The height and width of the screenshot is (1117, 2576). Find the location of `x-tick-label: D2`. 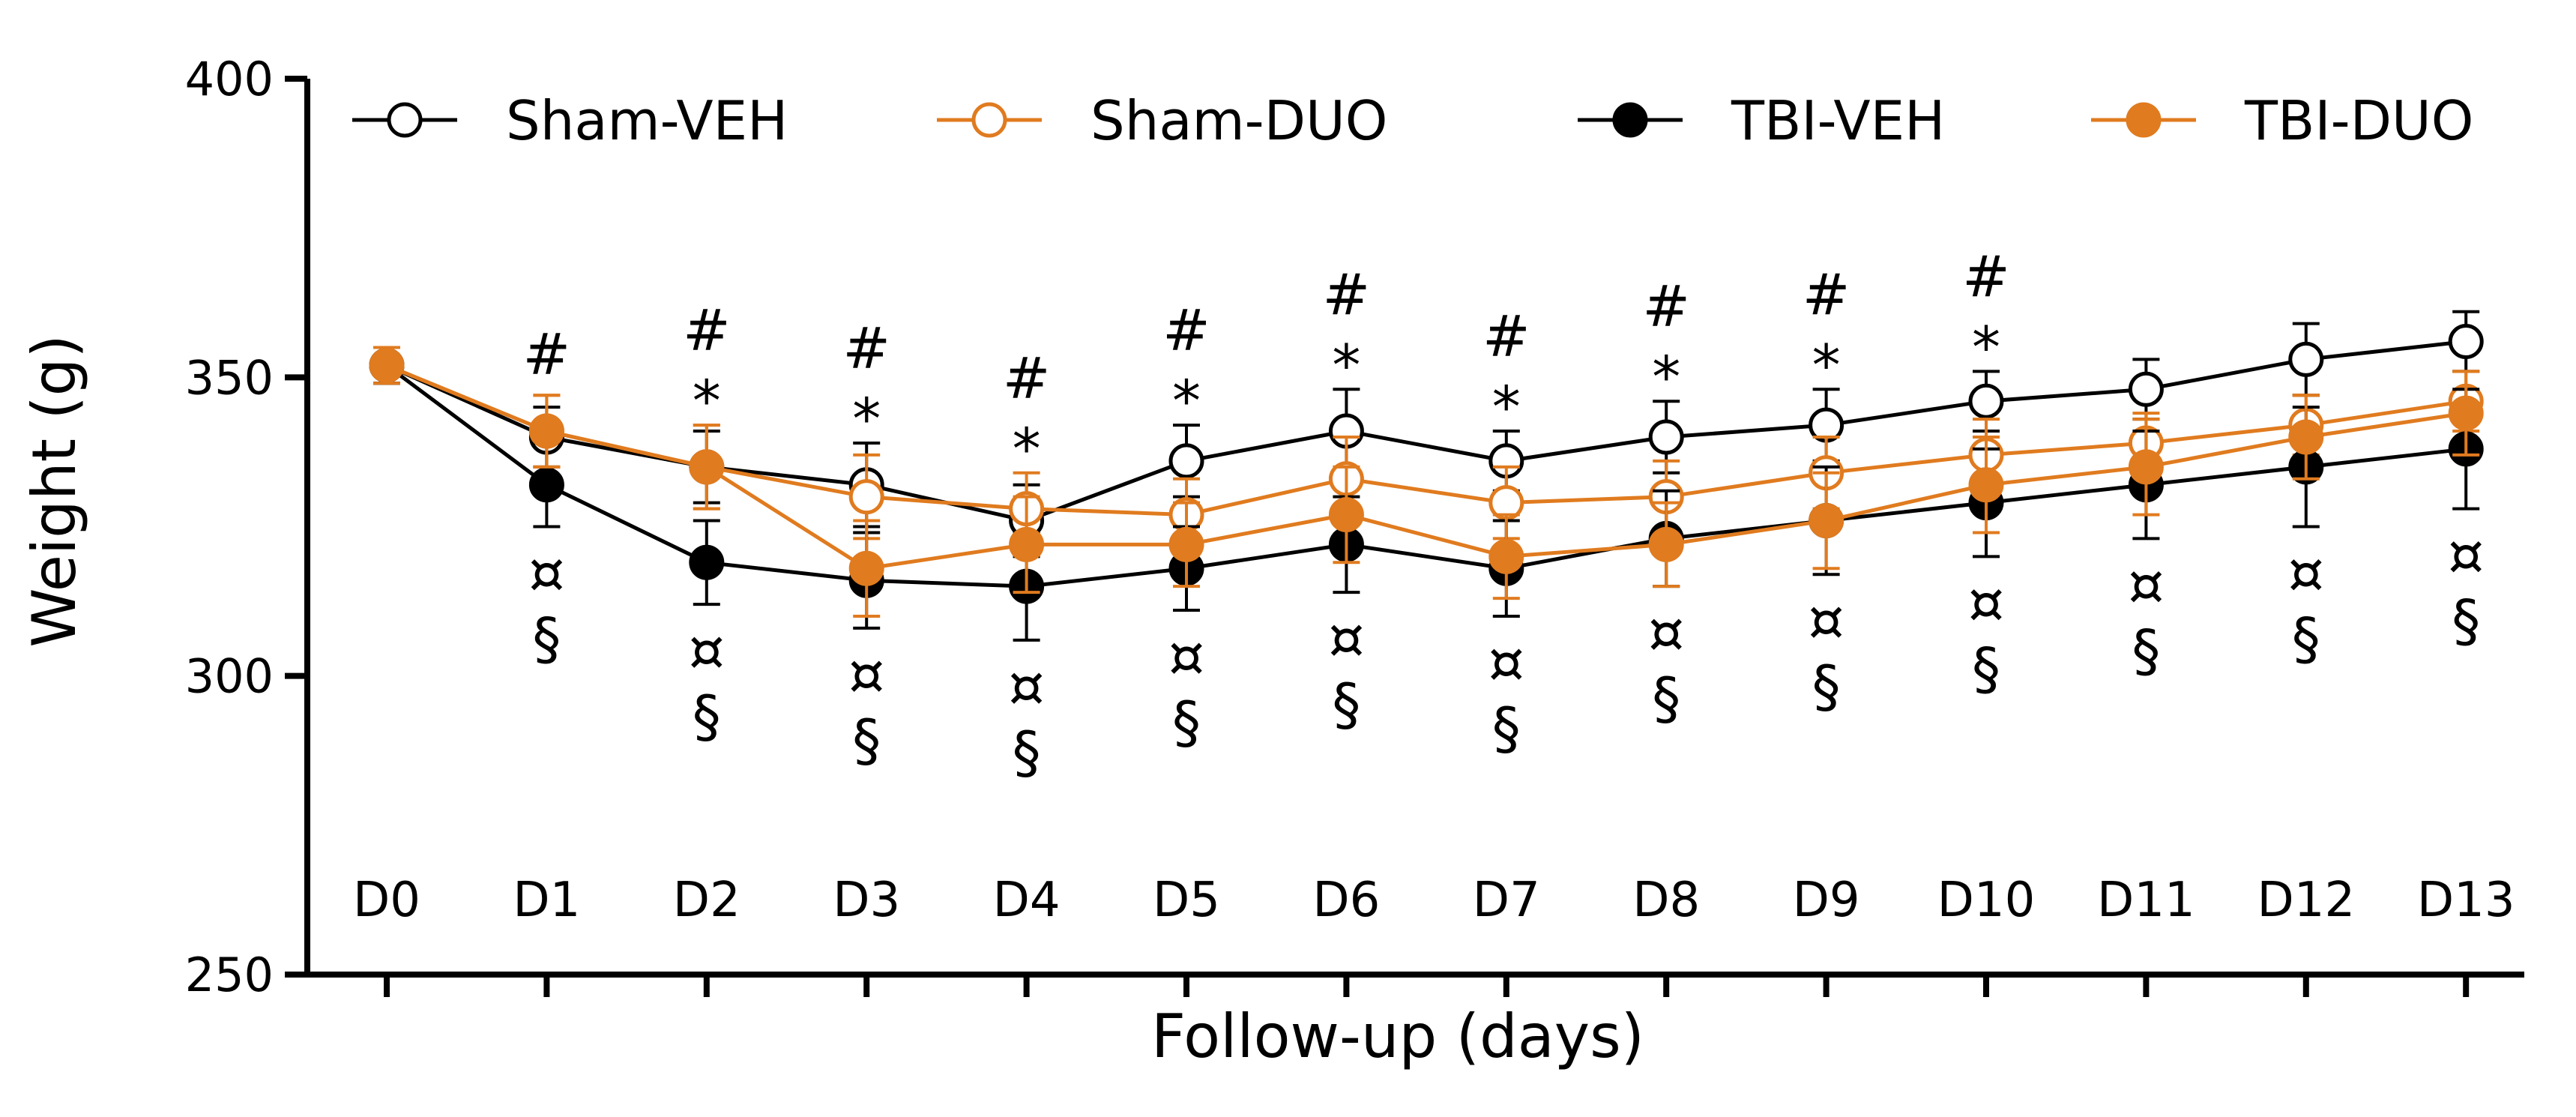

x-tick-label: D2 is located at coordinates (707, 900).